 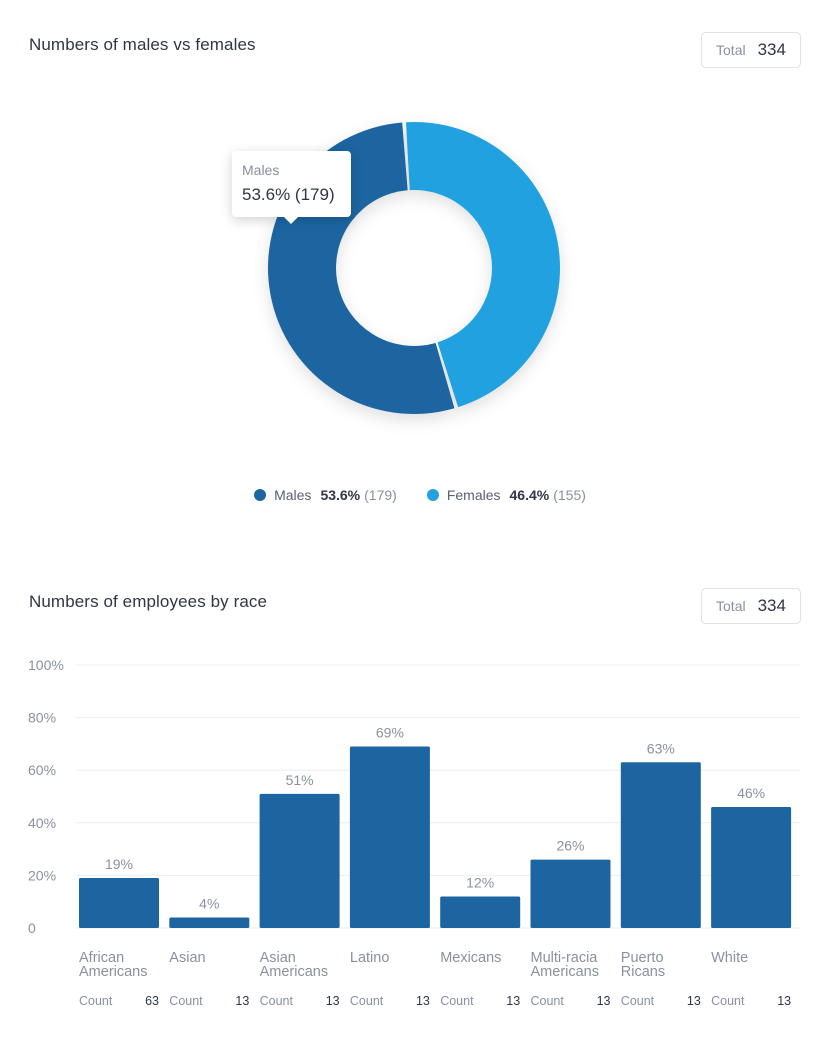 What do you see at coordinates (288, 194) in the screenshot?
I see `tooltip-value: 53.6% (179)` at bounding box center [288, 194].